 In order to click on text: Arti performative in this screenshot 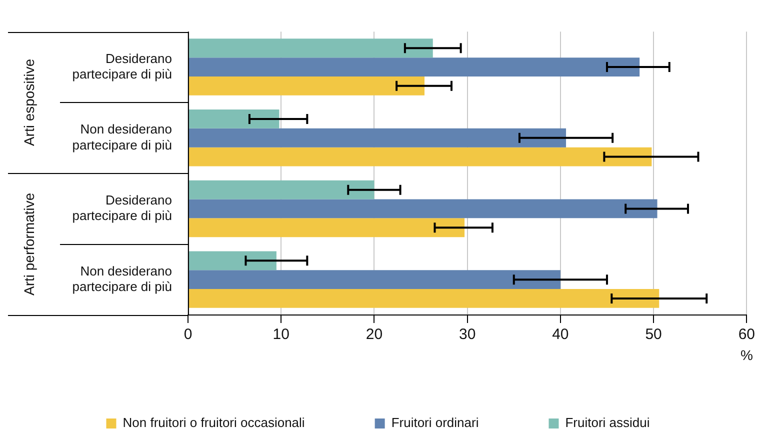, I will do `click(28, 244)`.